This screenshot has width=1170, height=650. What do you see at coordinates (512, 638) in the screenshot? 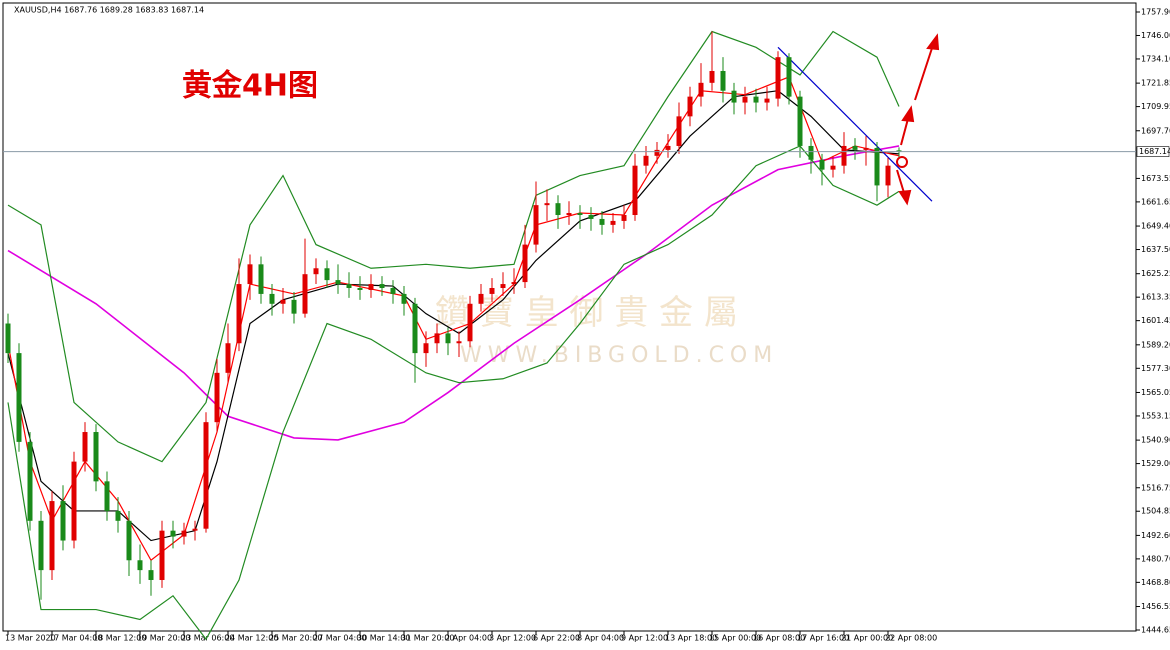
I see `x-tick-label: 3 Apr 12:00` at bounding box center [512, 638].